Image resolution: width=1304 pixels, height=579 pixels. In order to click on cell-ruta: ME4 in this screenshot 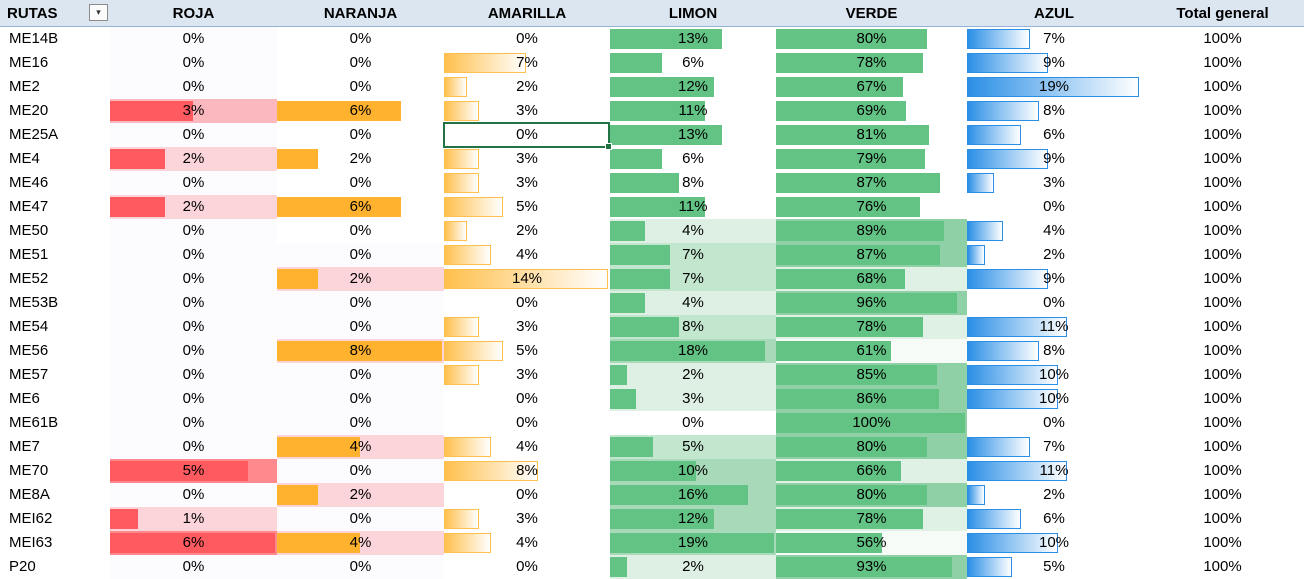, I will do `click(55, 159)`.